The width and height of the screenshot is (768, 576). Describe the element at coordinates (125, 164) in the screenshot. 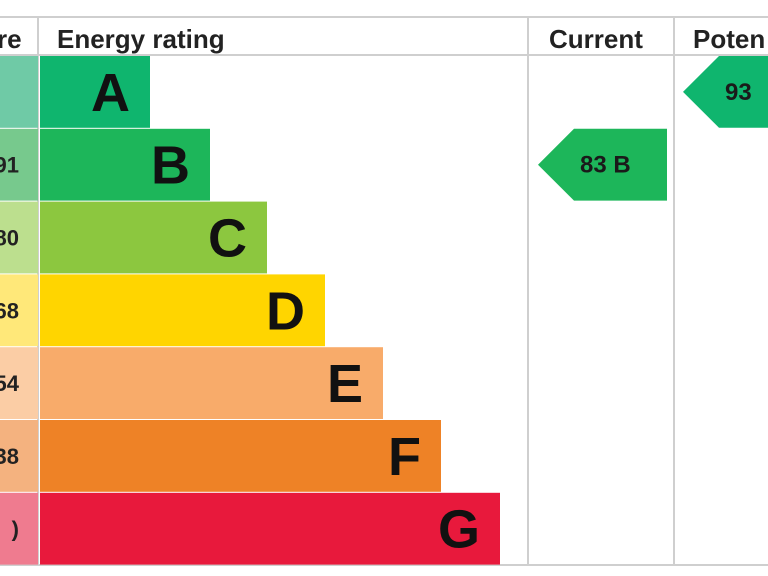

I see `rating-bar-b` at that location.